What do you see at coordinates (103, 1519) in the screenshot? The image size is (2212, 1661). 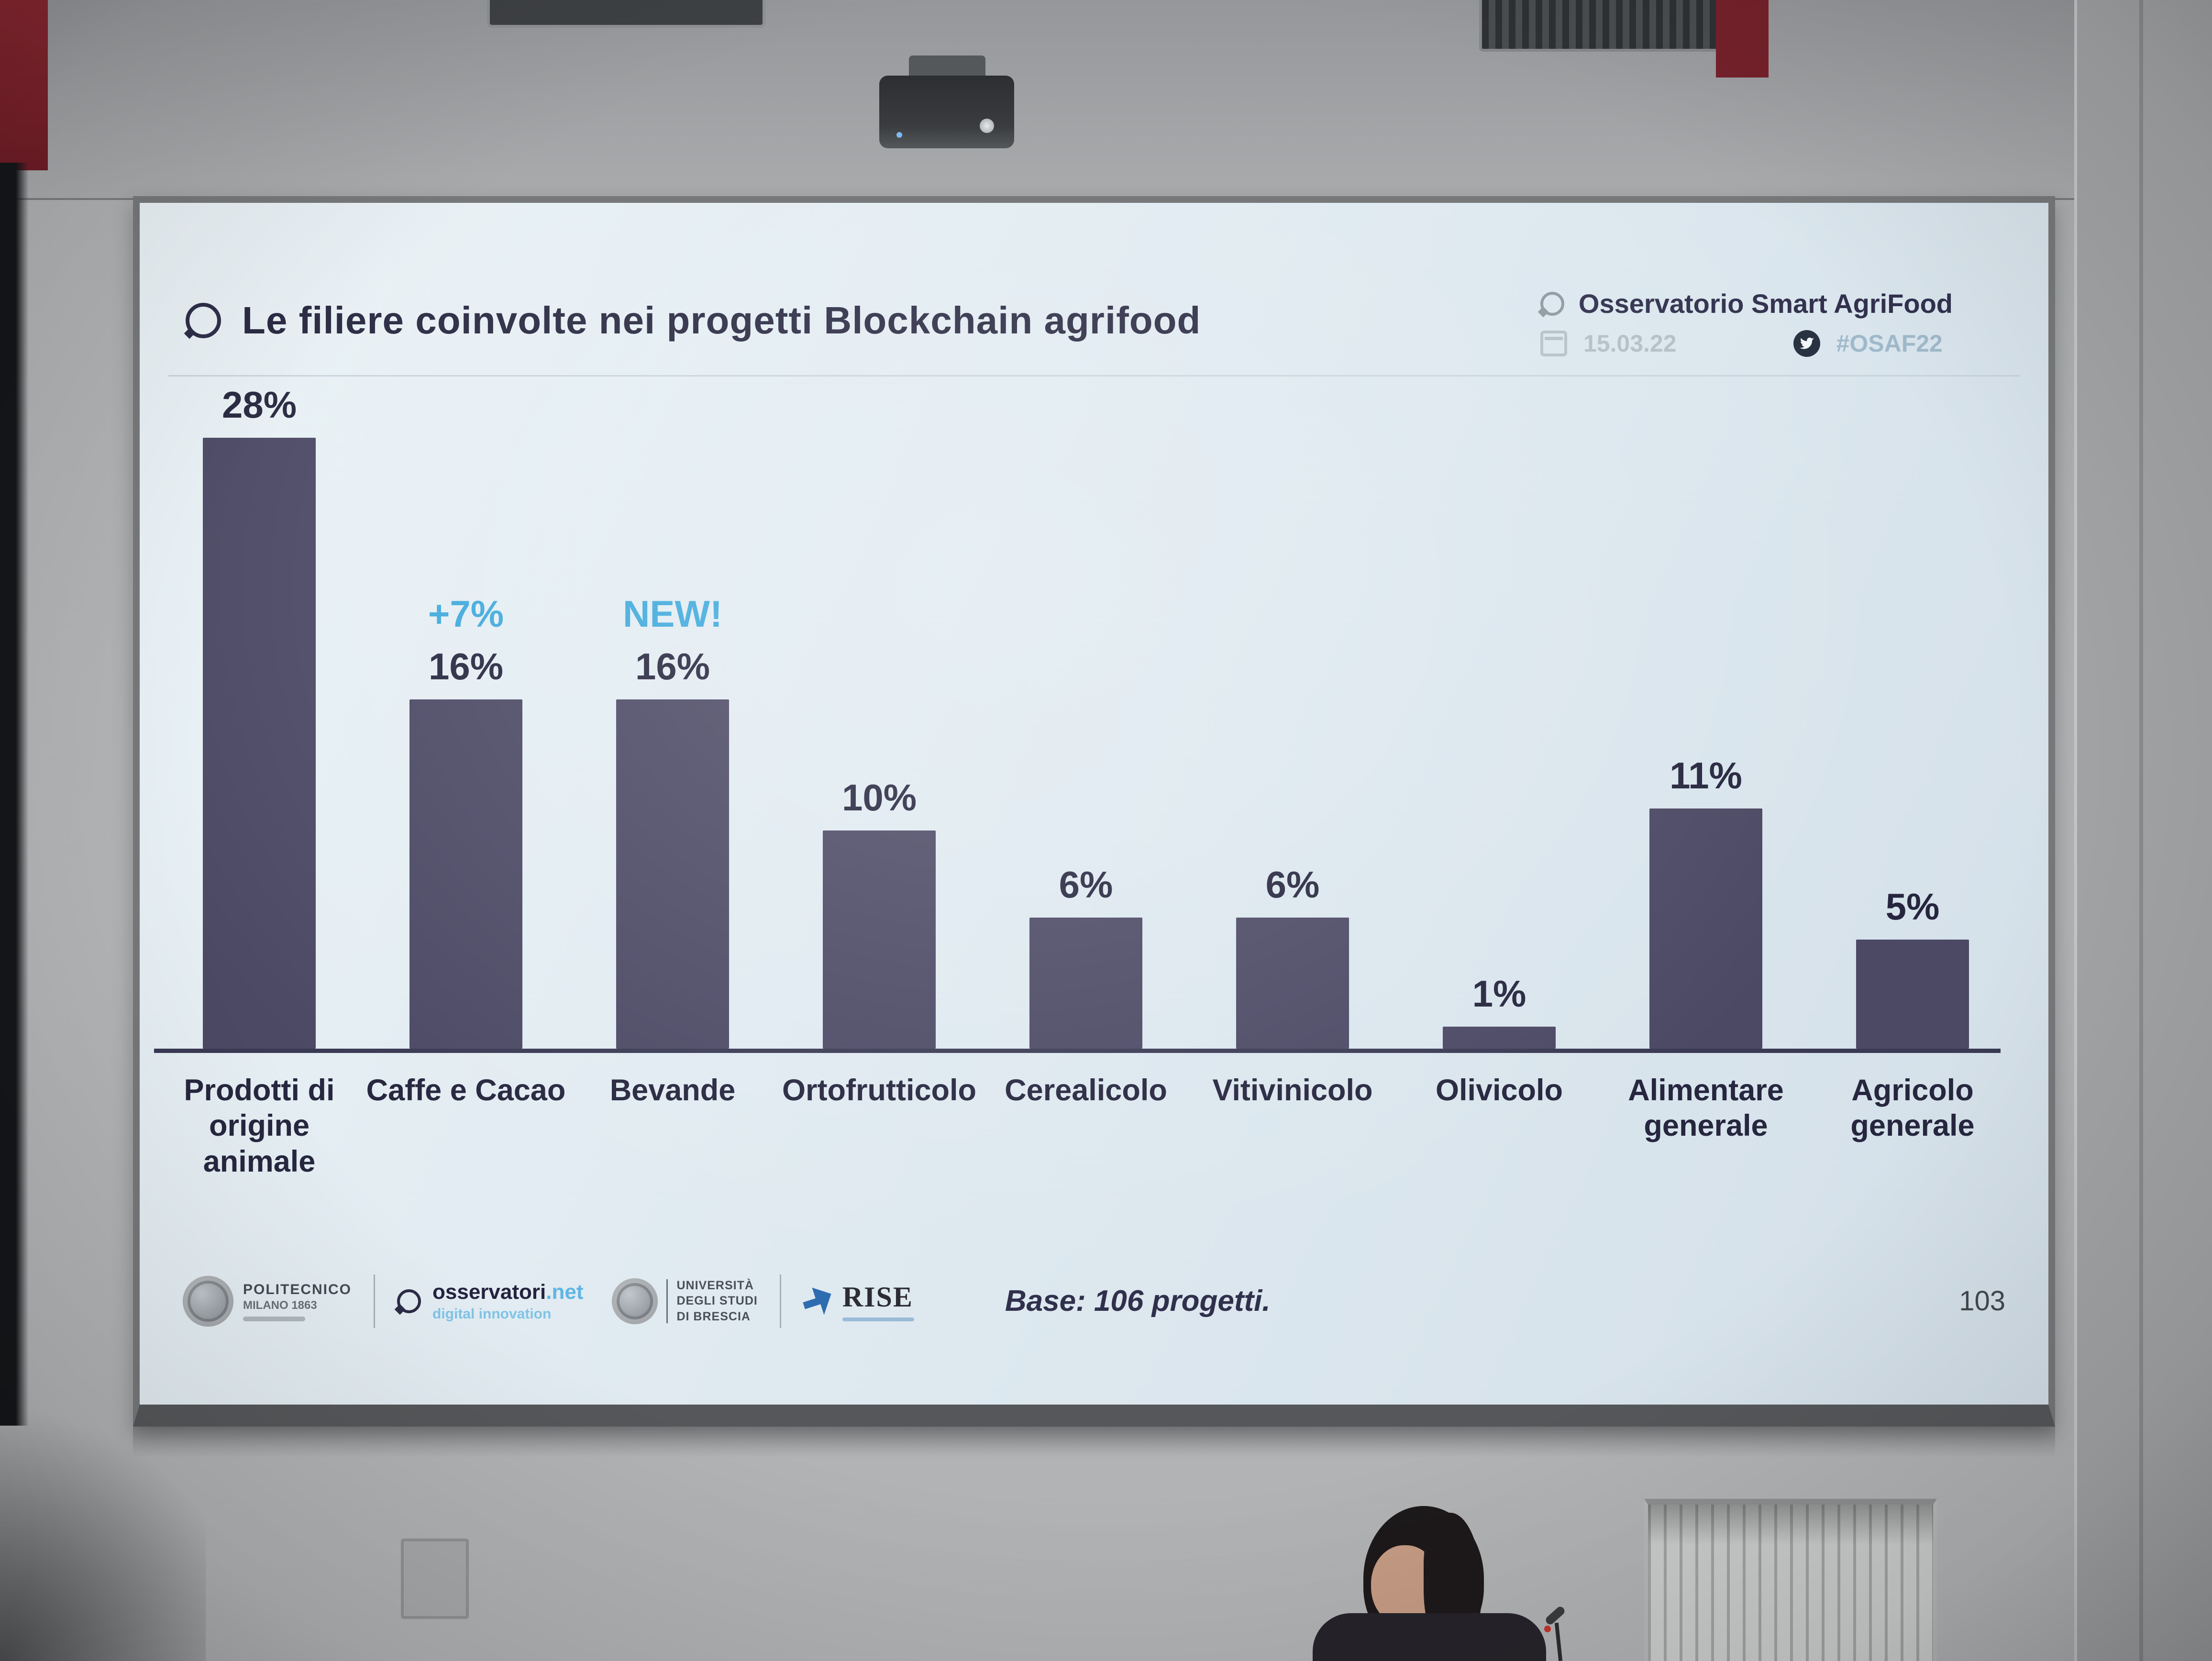 I see `corner-shadow` at bounding box center [103, 1519].